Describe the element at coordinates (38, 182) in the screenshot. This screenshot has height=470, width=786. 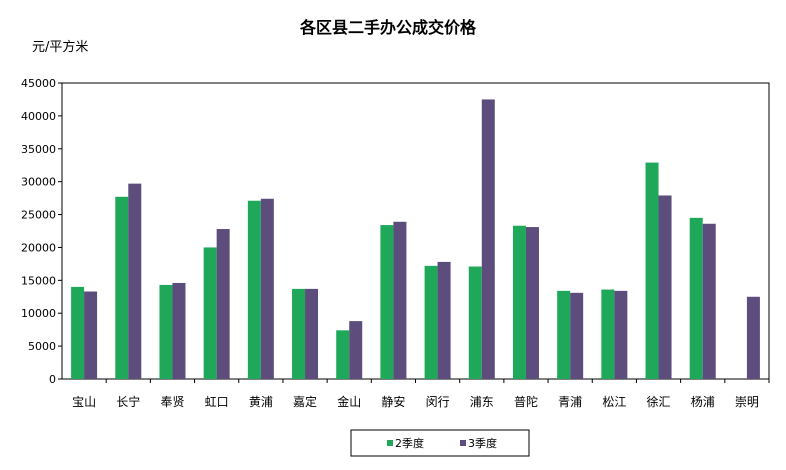
I see `y-tick-label: 30000` at that location.